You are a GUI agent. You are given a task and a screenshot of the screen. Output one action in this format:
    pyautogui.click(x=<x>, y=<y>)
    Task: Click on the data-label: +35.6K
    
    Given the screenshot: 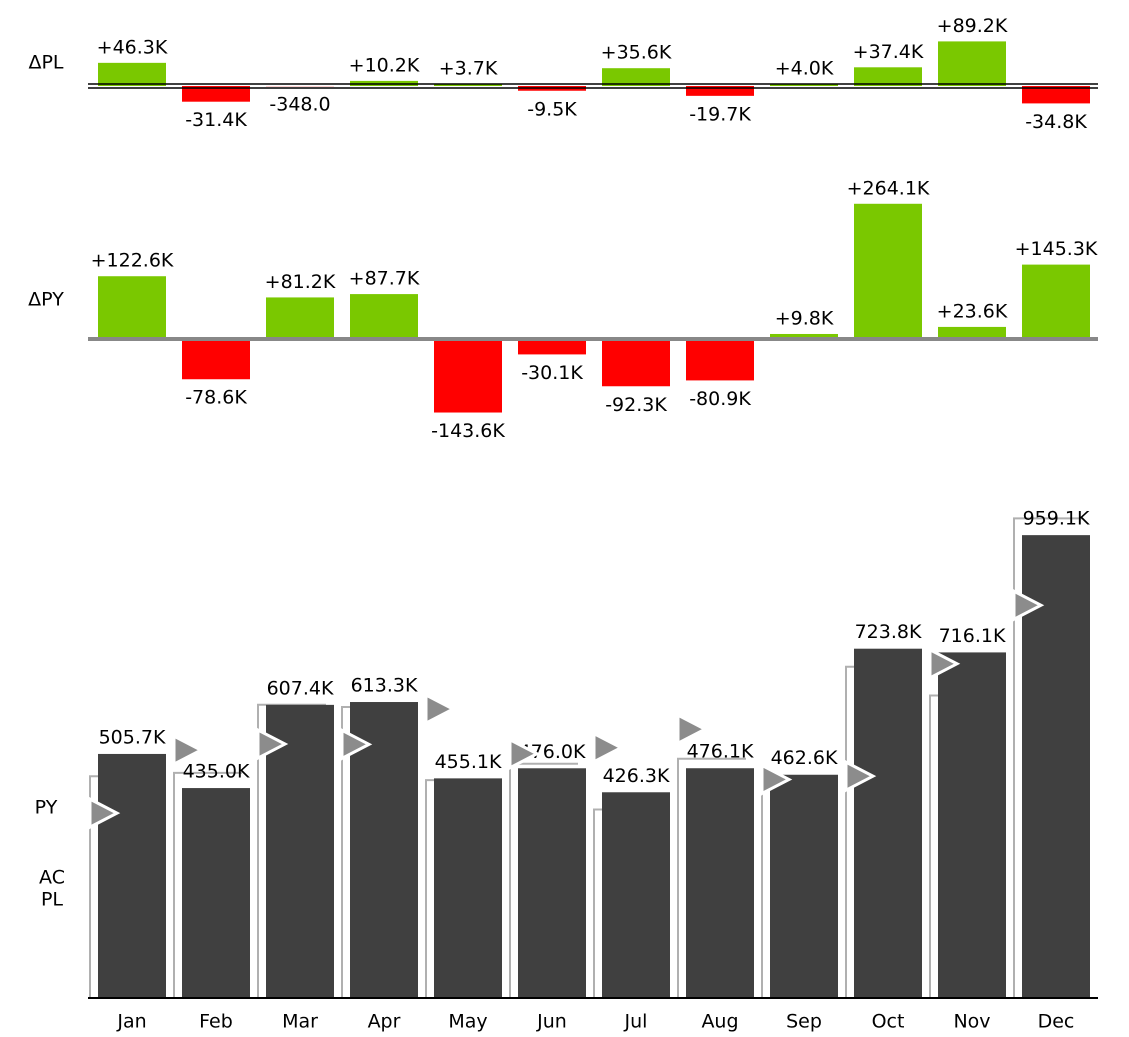 What is the action you would take?
    pyautogui.click(x=636, y=53)
    